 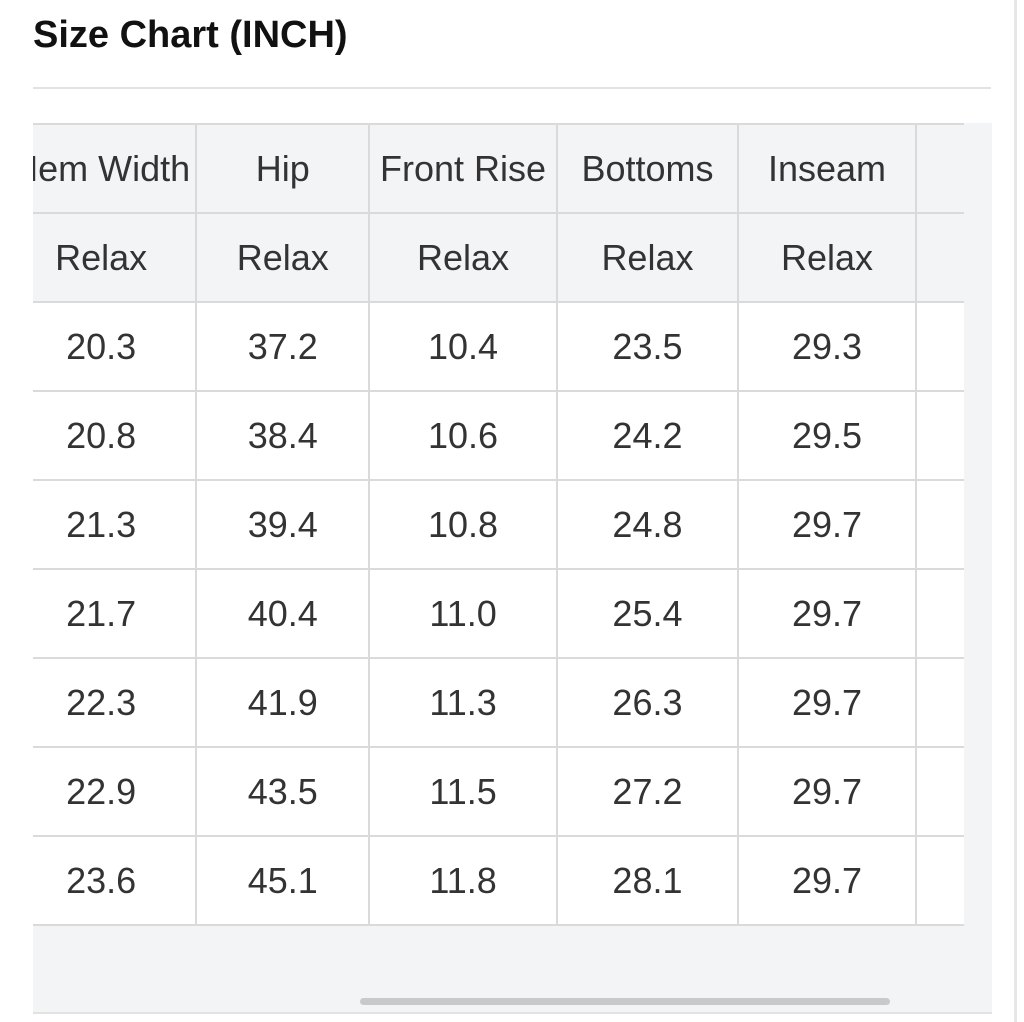 I want to click on data-cell: 23.5, so click(x=647, y=346).